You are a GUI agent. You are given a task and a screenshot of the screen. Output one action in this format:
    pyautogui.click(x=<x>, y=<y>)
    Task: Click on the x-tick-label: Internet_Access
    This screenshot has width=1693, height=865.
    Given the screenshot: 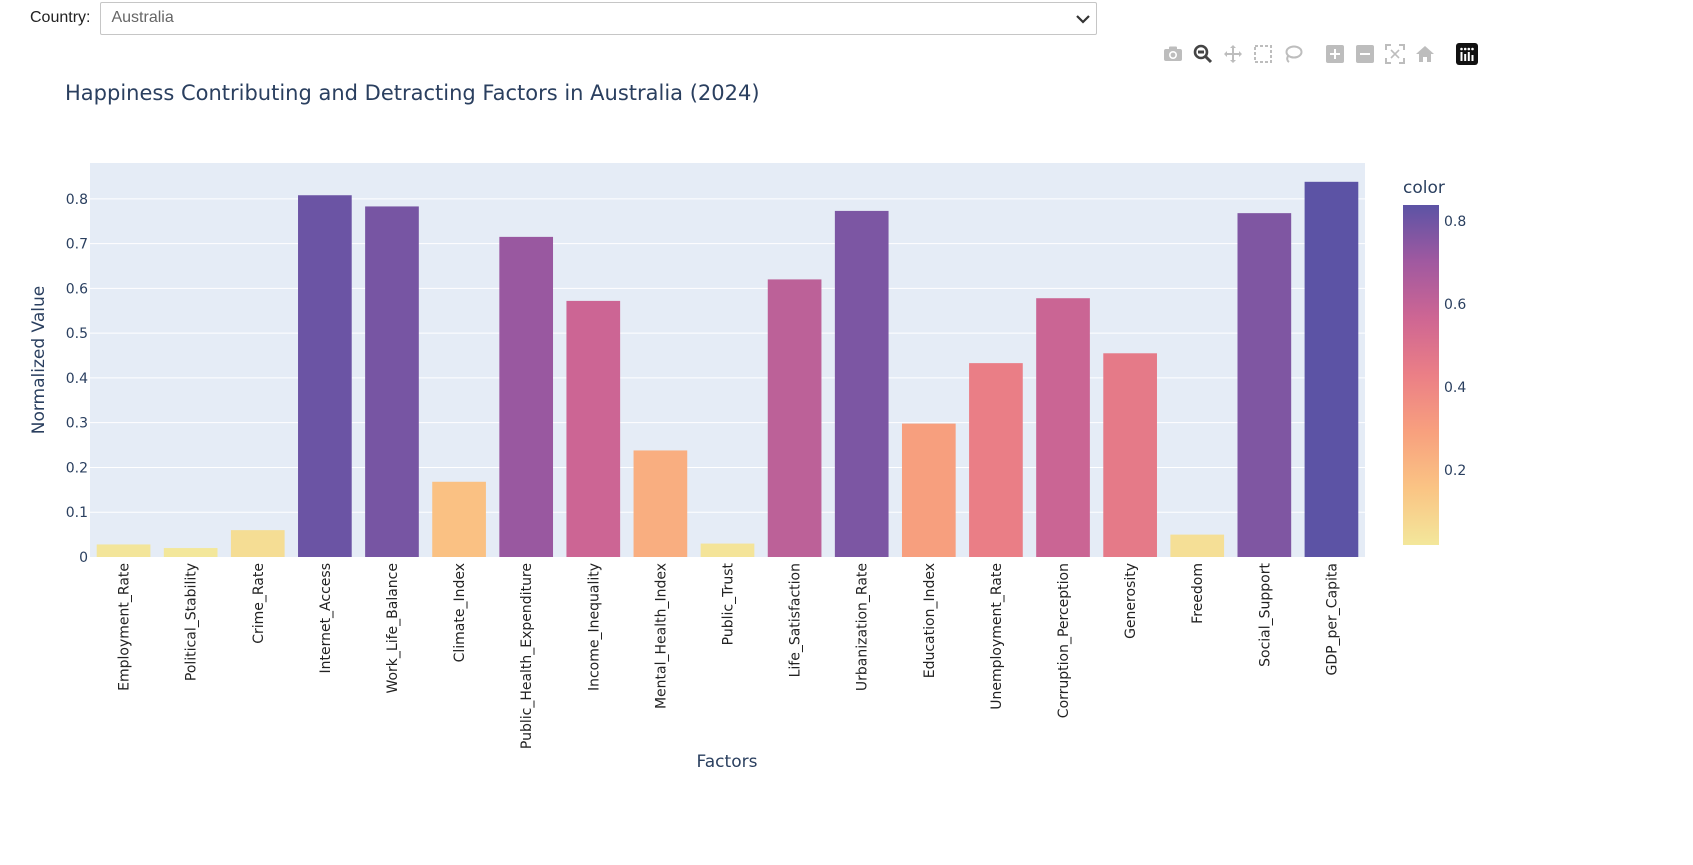 What is the action you would take?
    pyautogui.click(x=326, y=618)
    